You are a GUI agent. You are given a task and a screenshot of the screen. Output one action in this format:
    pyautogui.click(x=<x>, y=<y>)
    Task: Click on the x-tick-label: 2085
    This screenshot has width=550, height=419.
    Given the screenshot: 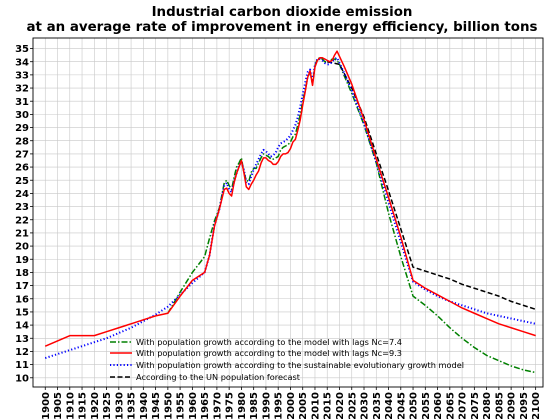 What is the action you would take?
    pyautogui.click(x=499, y=405)
    